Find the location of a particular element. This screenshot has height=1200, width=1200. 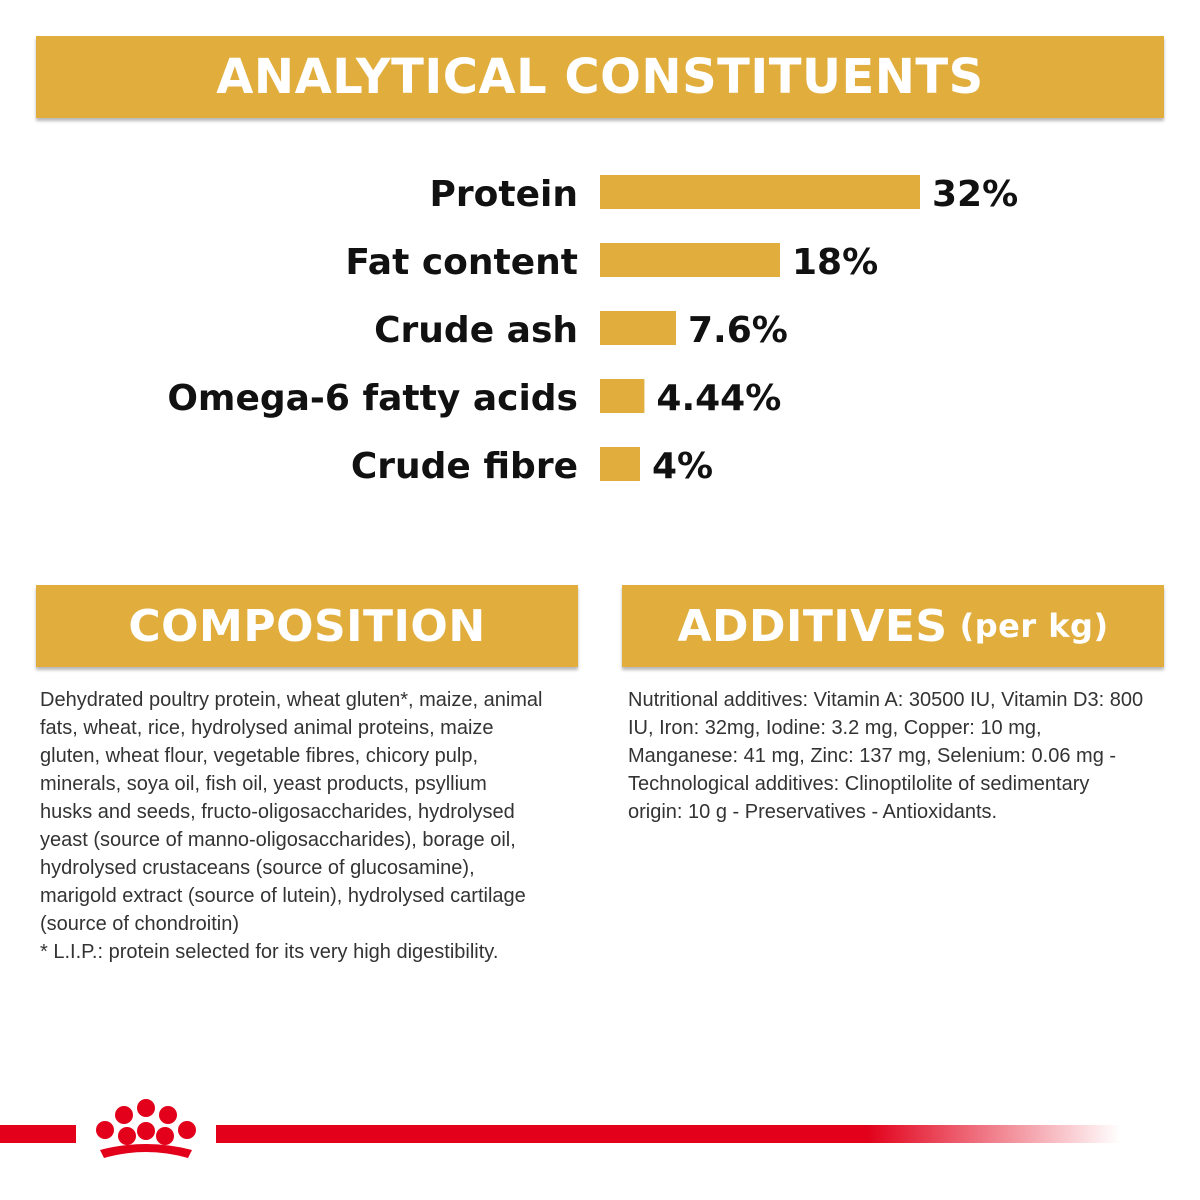

value-label: 32% is located at coordinates (975, 194).